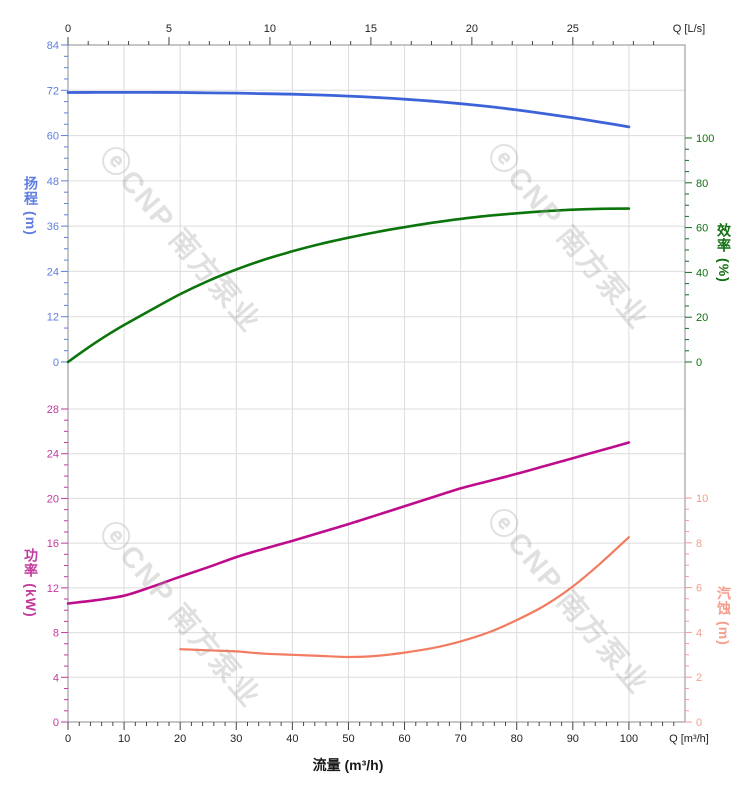 This screenshot has height=797, width=752. What do you see at coordinates (573, 739) in the screenshot?
I see `tick-label: 90` at bounding box center [573, 739].